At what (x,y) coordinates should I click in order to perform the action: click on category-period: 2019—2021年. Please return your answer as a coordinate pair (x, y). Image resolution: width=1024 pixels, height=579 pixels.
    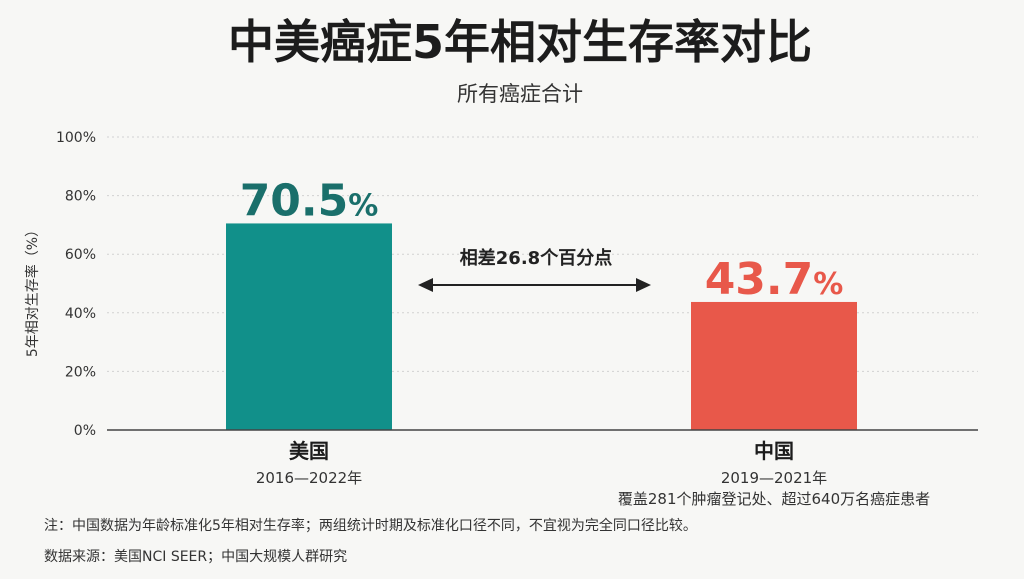
    Looking at the image, I should click on (774, 478).